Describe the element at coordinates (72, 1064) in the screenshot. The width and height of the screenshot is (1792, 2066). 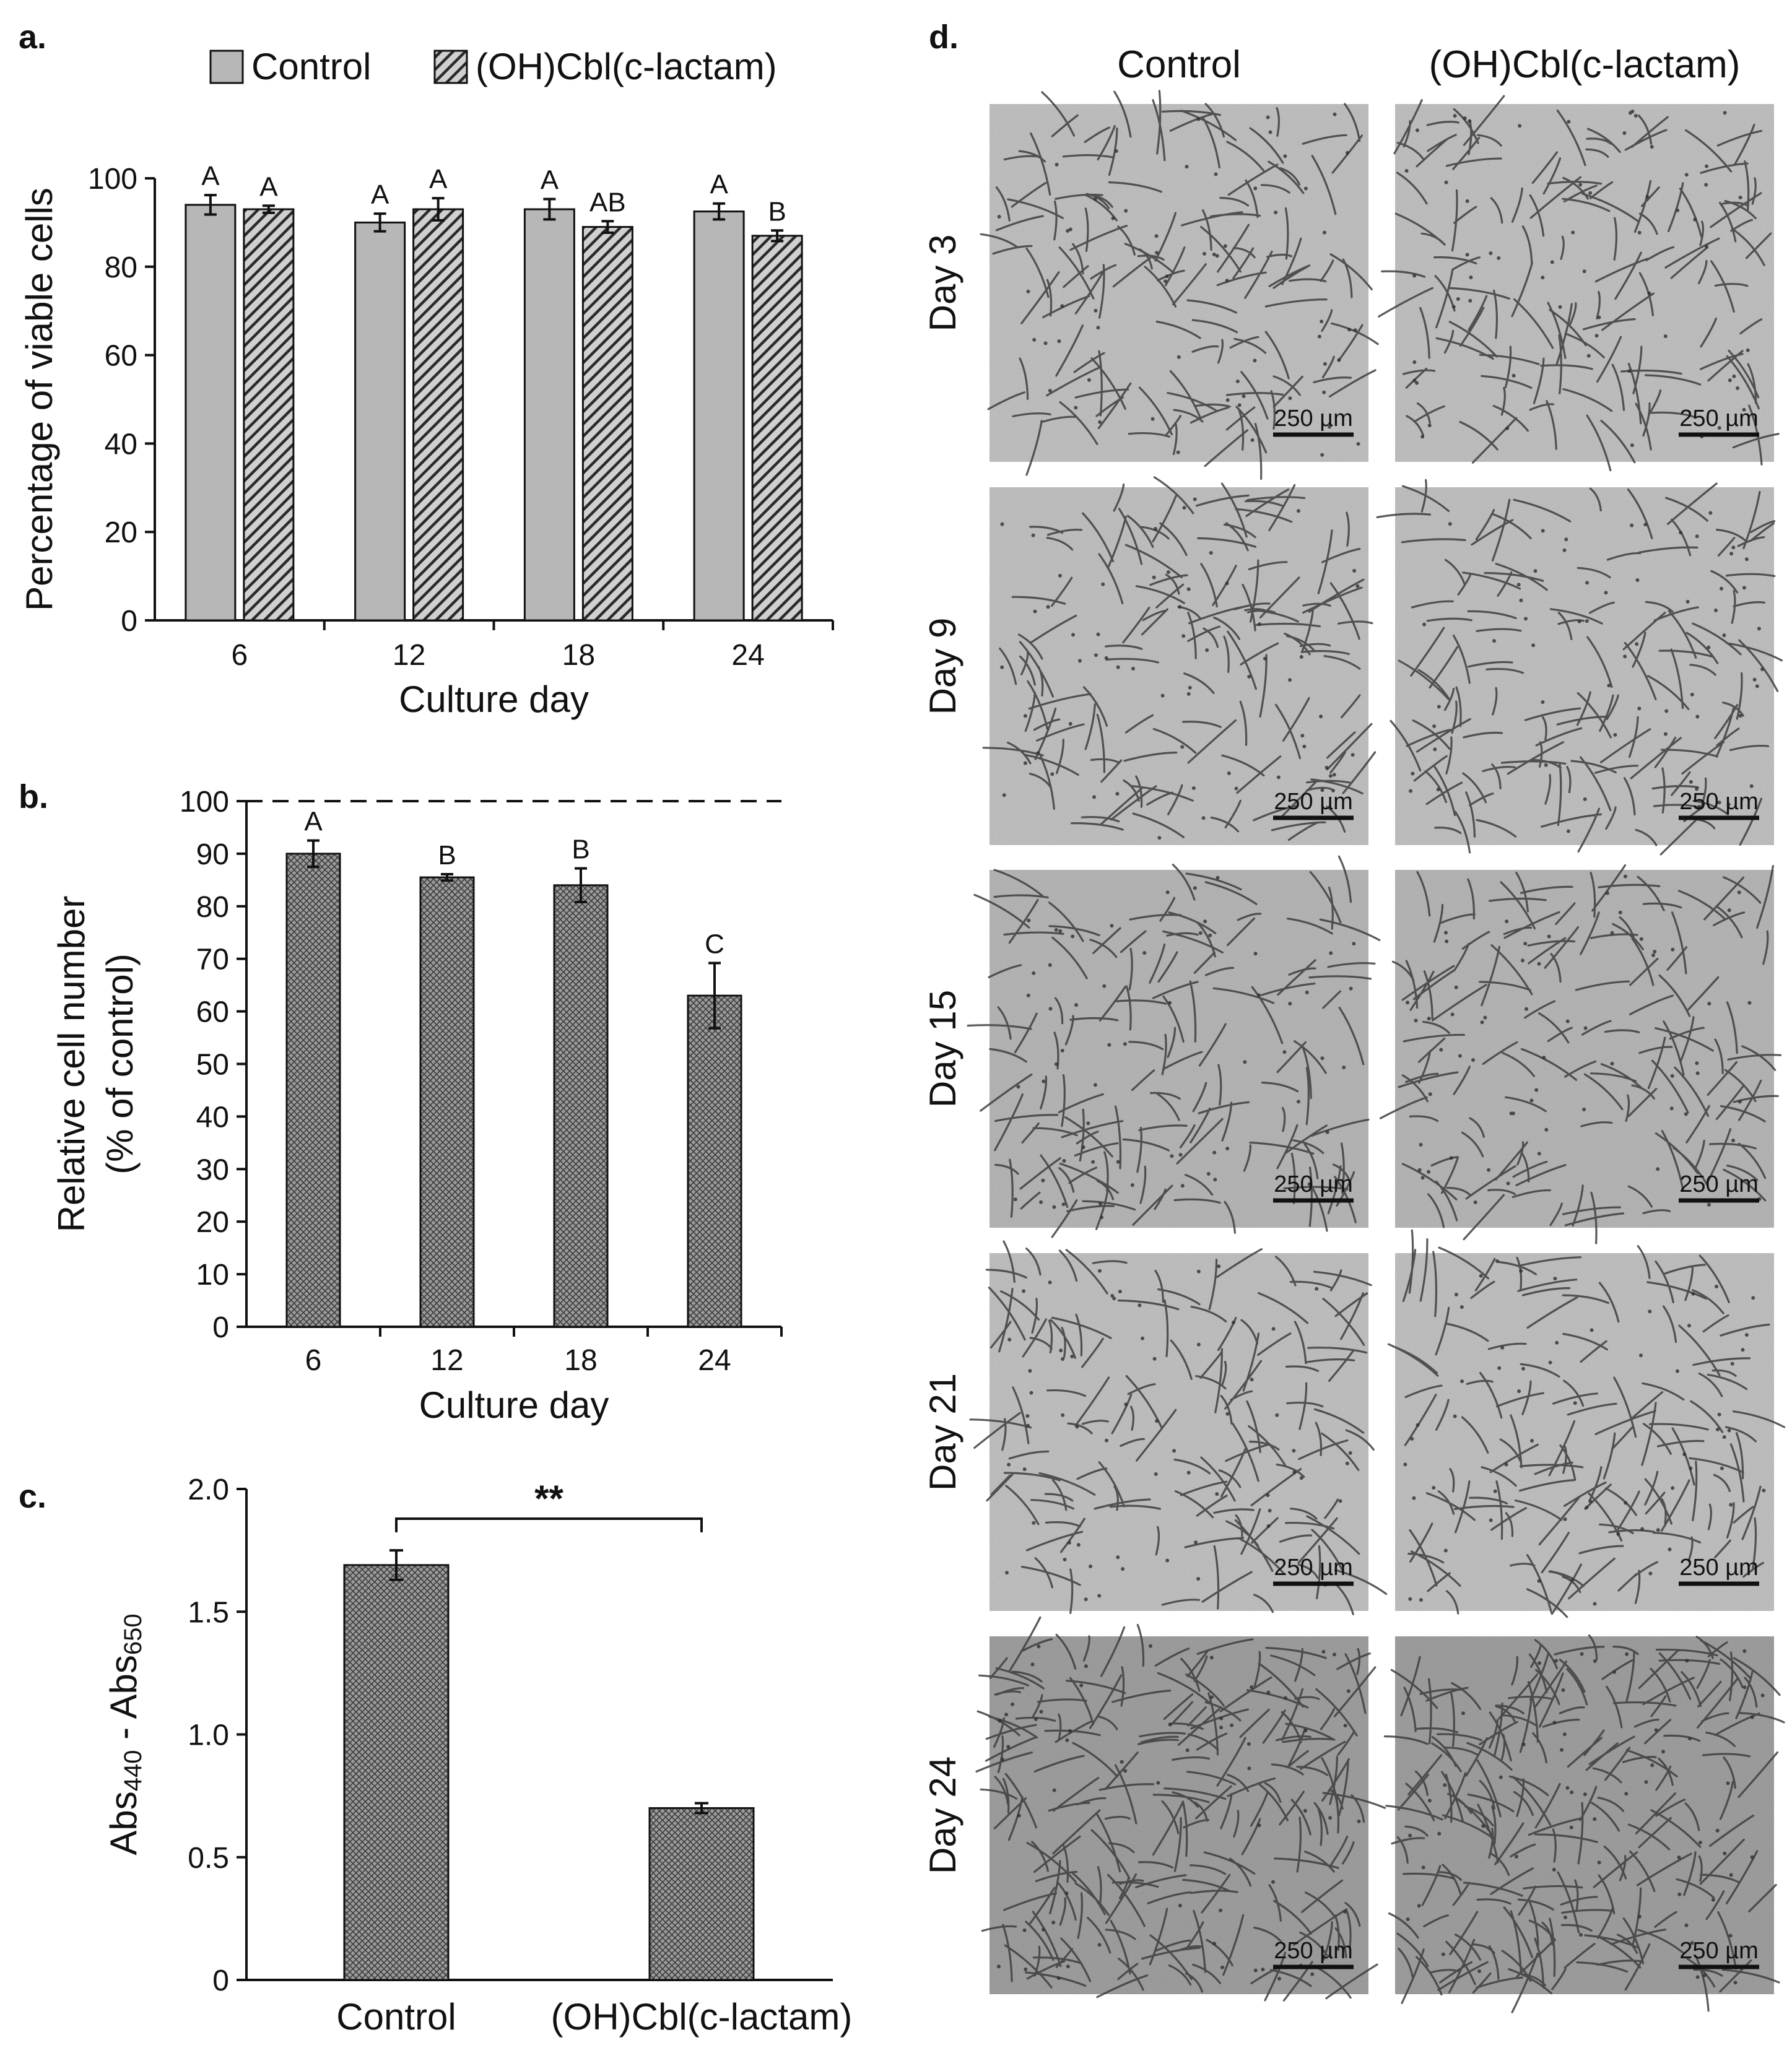
I see `y-axis-label-line1: Relative cell number` at that location.